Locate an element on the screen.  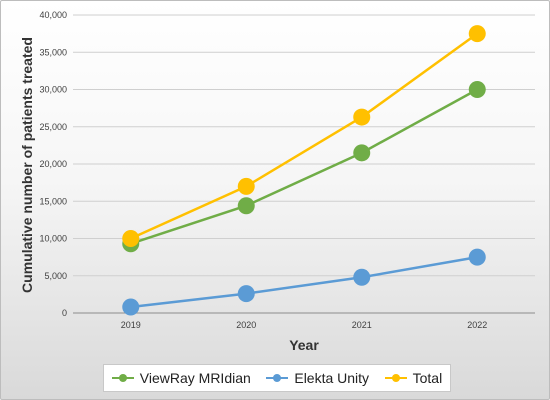
x-tick-label: 2022 is located at coordinates (477, 325).